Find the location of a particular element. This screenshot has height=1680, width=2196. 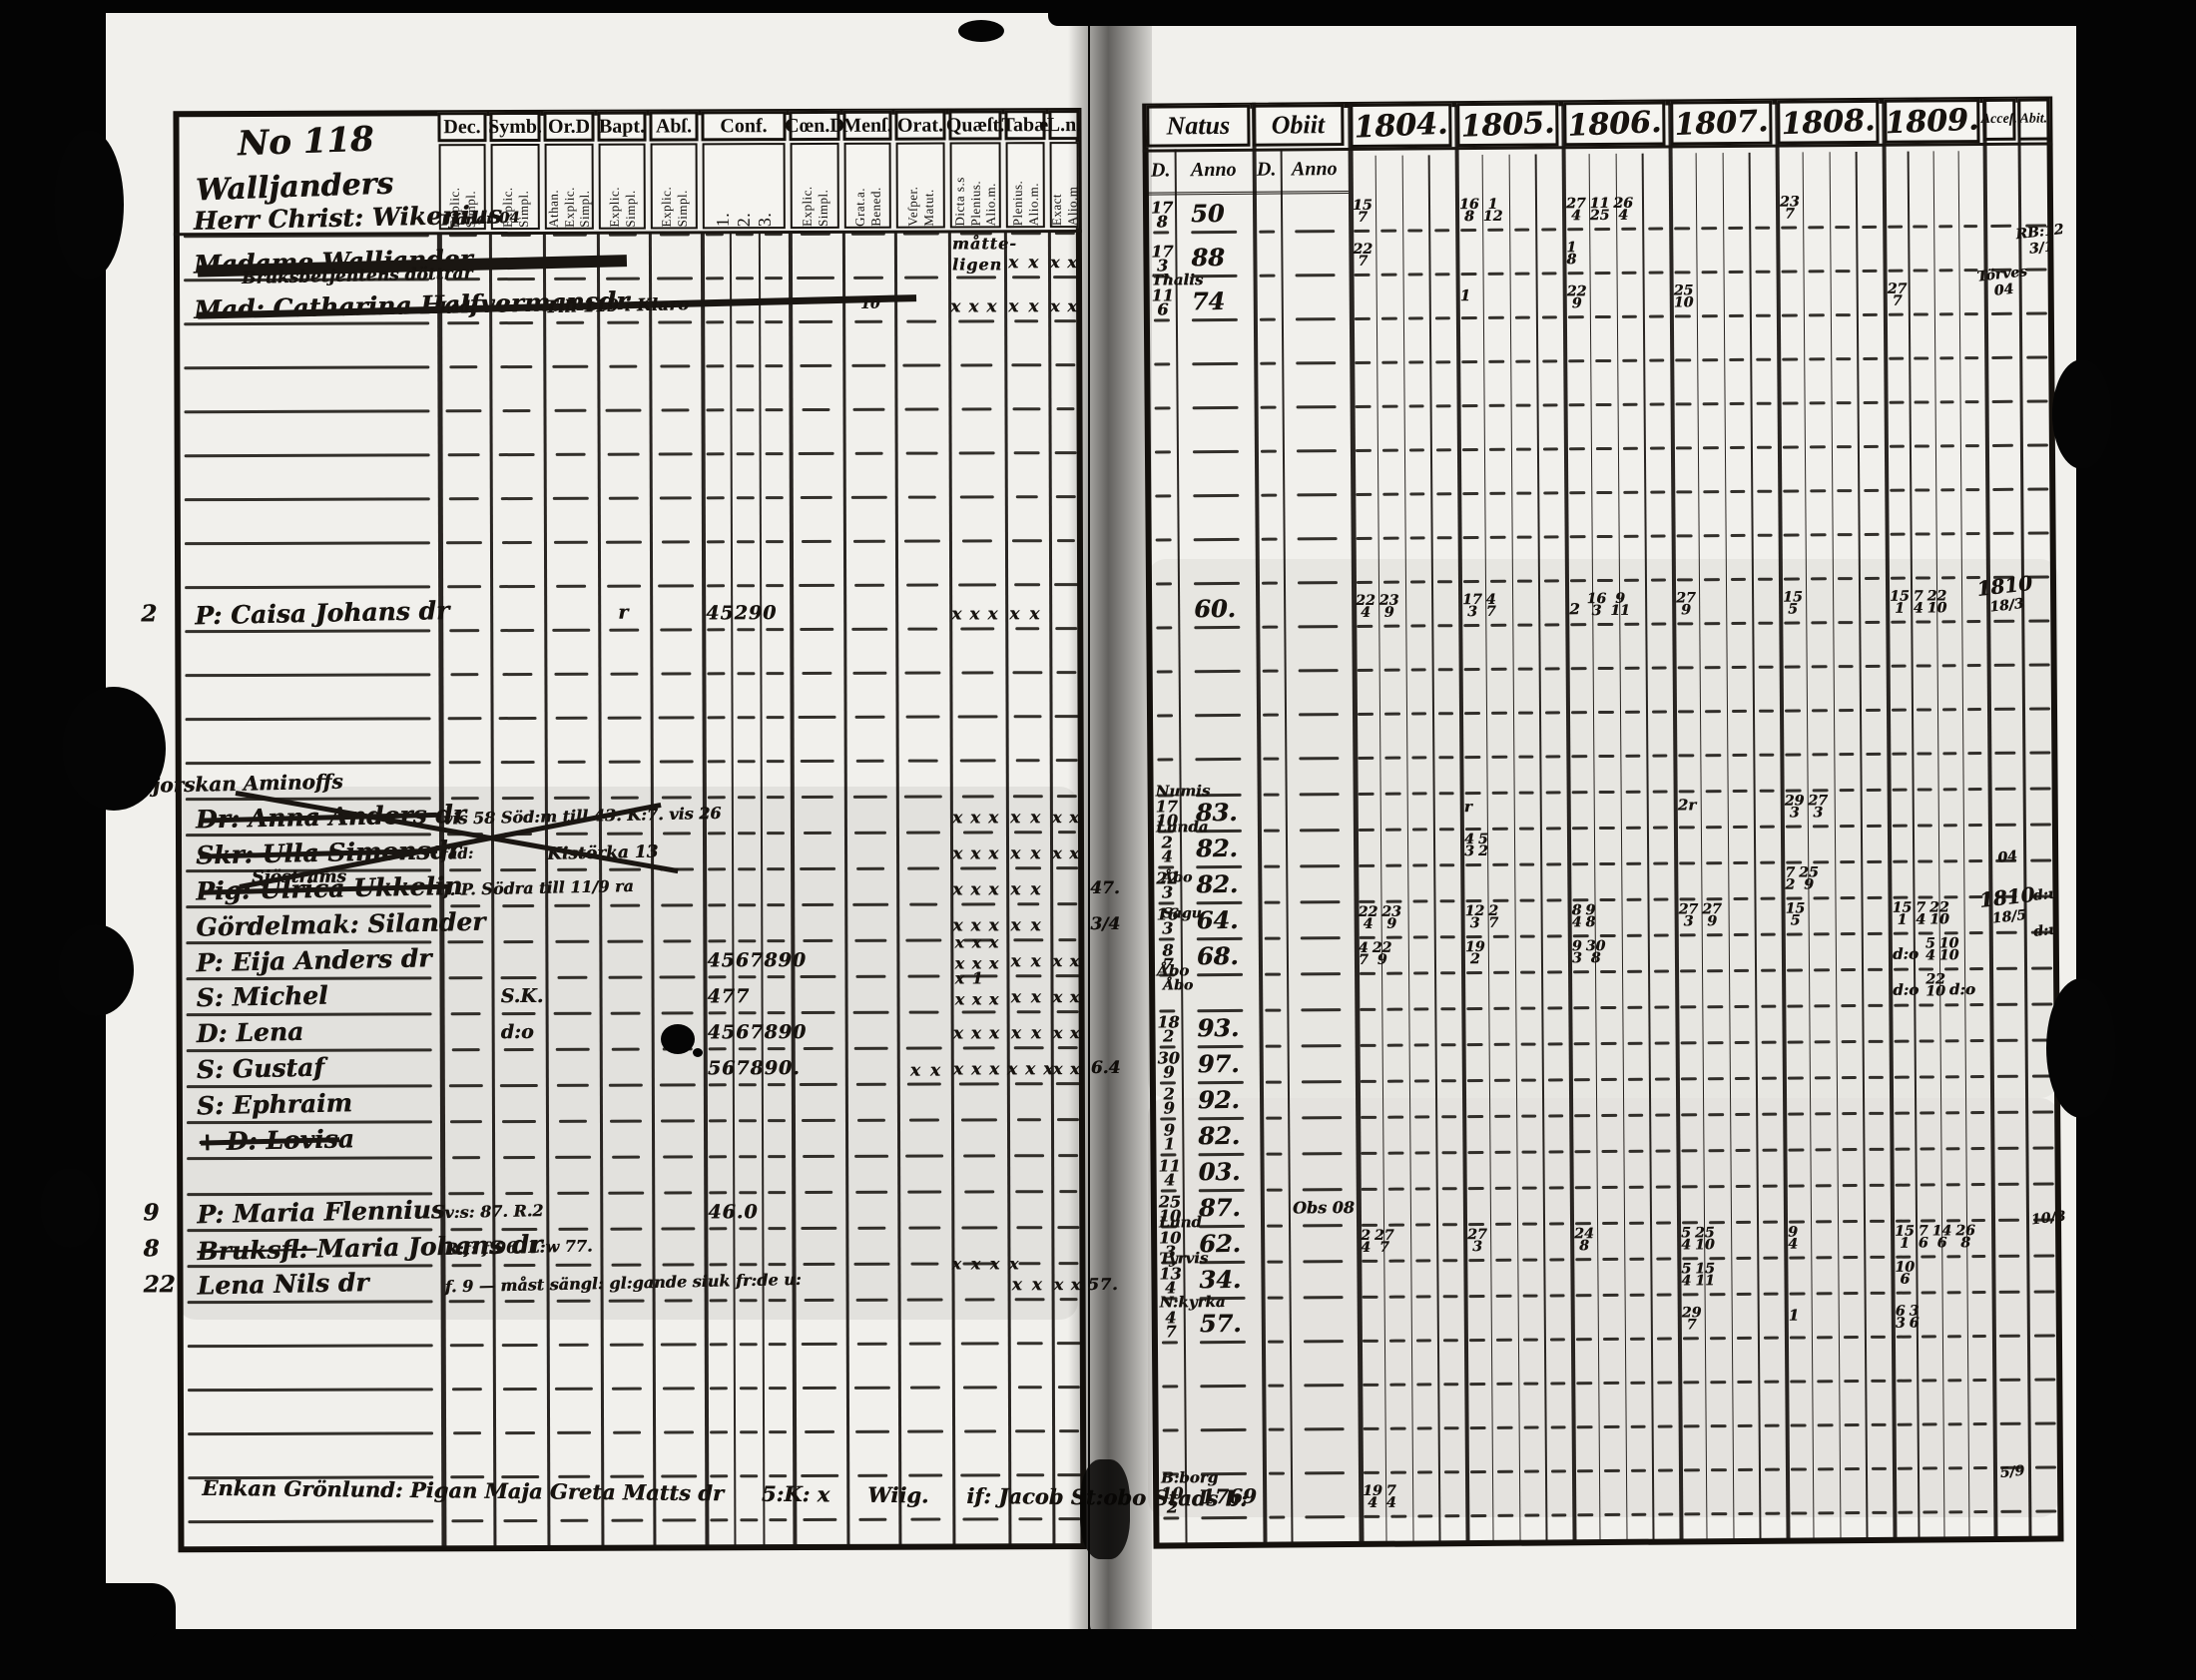

date-fraction: 12 3 is located at coordinates (1474, 917).